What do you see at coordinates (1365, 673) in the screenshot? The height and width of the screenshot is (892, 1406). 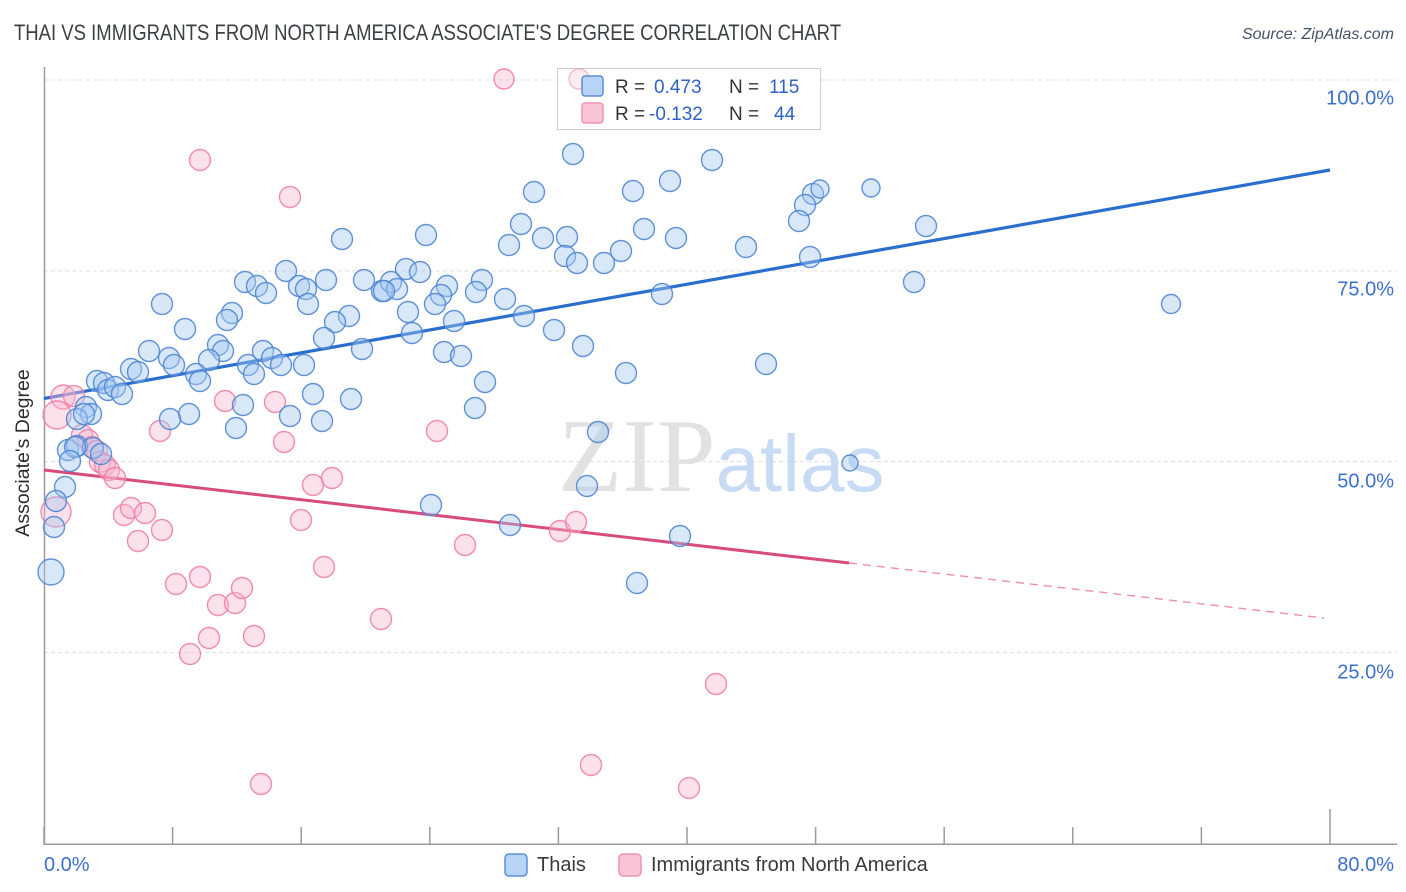 I see `svg-text: 25.0%` at bounding box center [1365, 673].